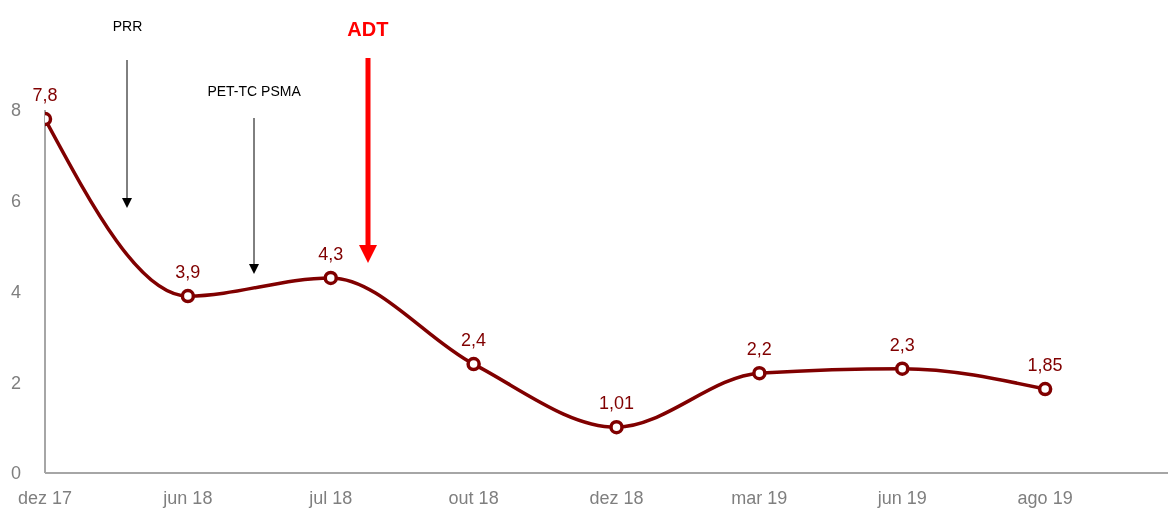 Image resolution: width=1176 pixels, height=521 pixels. I want to click on y-tick-label: 2, so click(15, 382).